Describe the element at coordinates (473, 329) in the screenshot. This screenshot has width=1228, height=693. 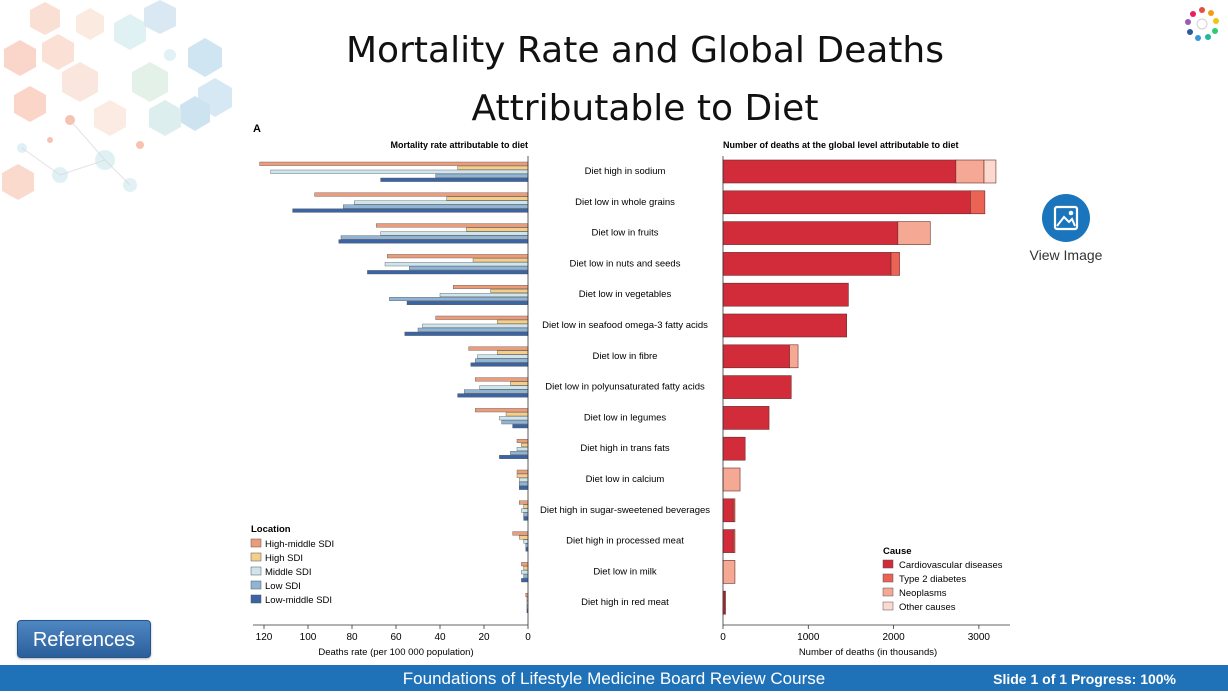
I see `bar-low-sdi-diet-low-in-seafood-omega-3-fatty-acids` at that location.